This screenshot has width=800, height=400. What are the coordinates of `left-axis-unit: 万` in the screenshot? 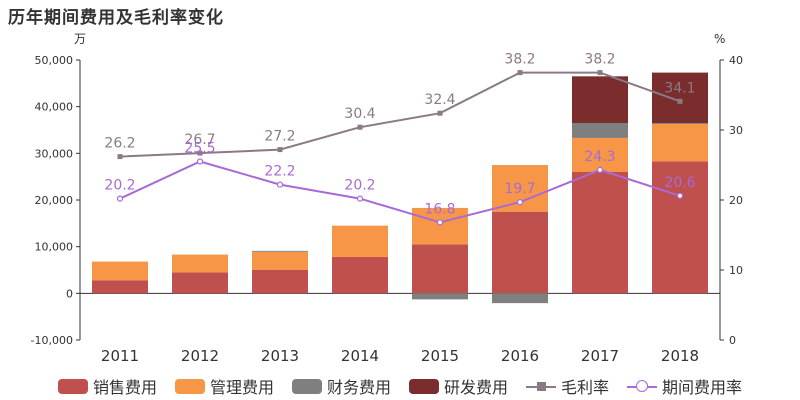 It's located at (80, 39).